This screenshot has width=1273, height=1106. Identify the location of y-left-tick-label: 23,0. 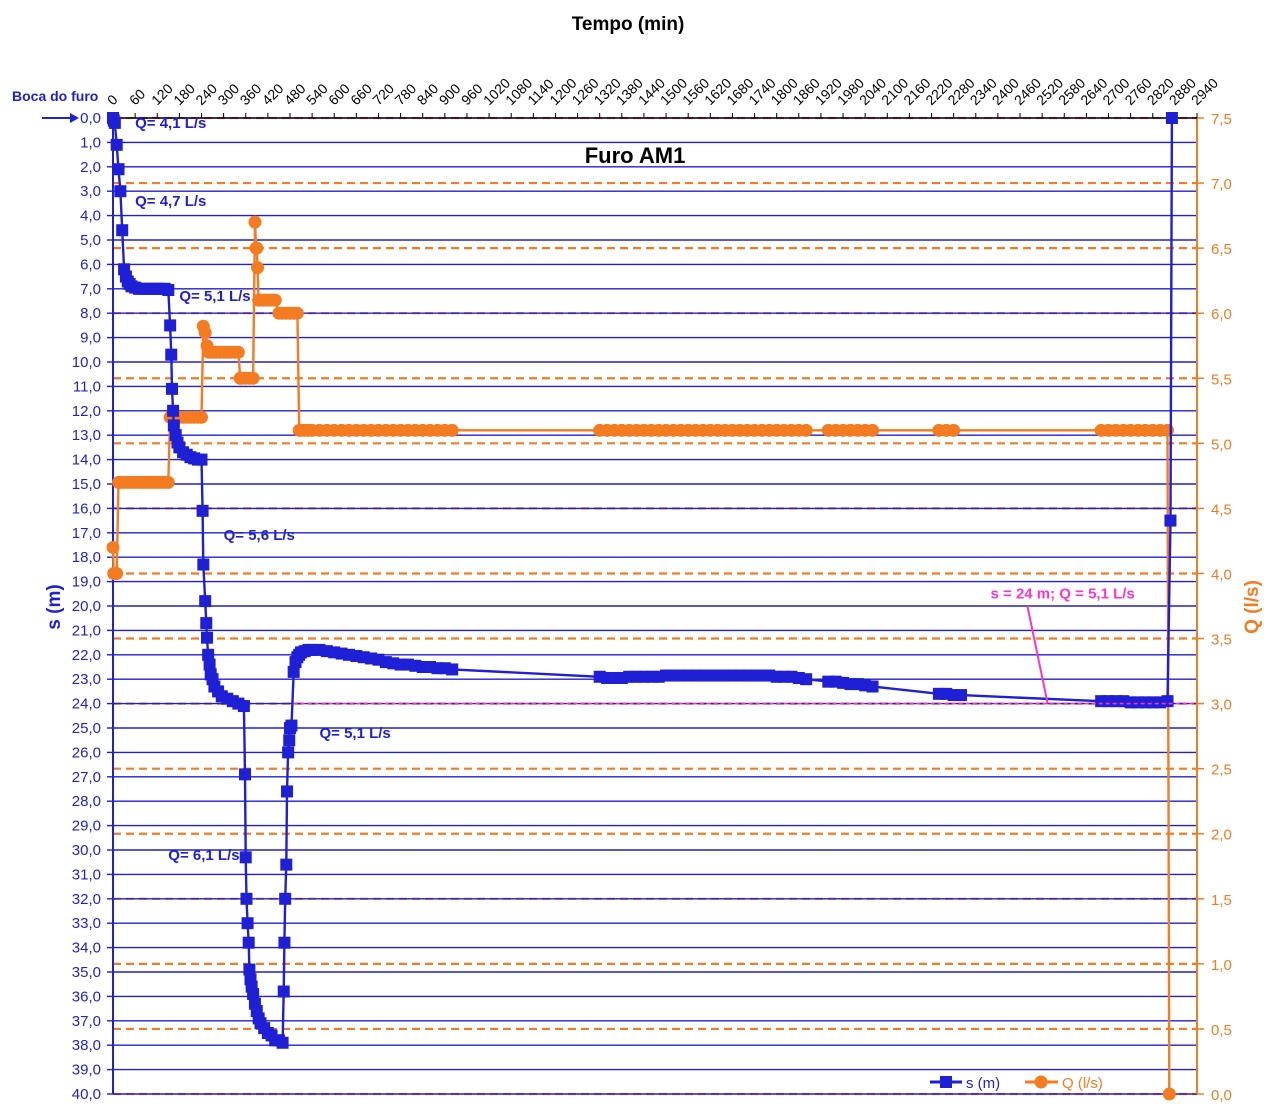
(86, 679).